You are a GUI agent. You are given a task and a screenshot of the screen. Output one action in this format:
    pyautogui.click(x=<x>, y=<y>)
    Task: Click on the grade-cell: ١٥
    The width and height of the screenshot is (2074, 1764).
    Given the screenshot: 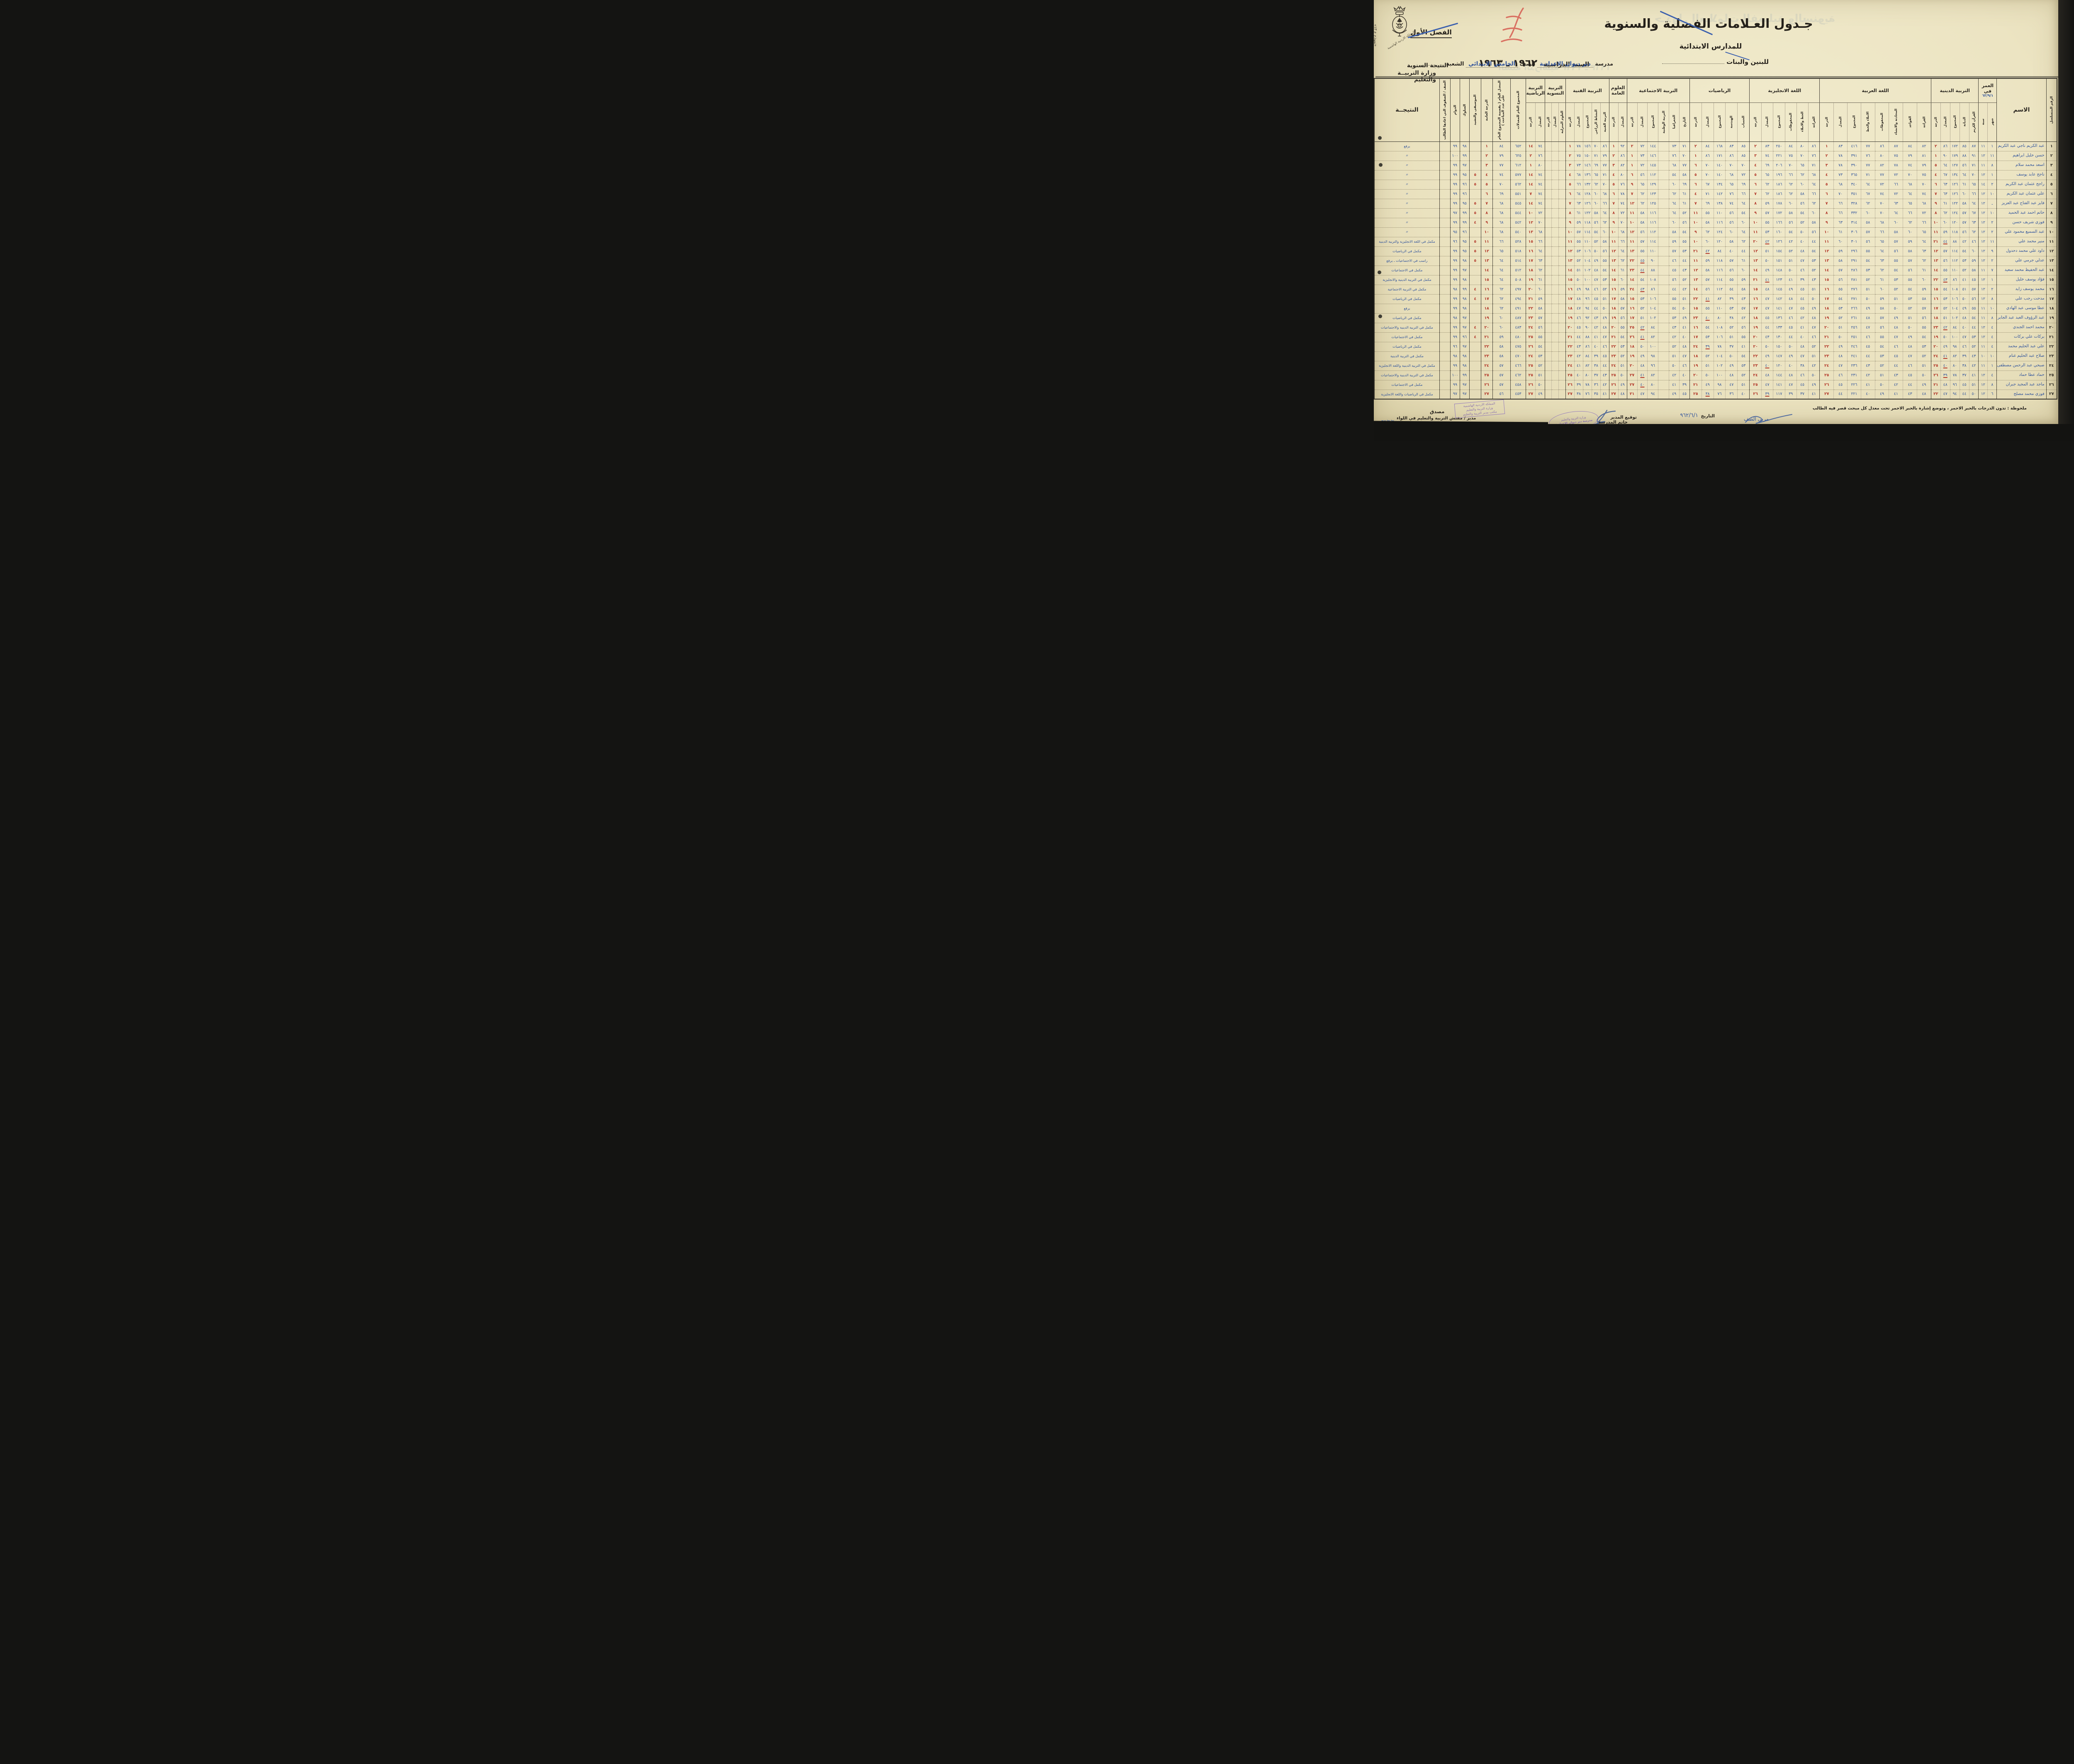 What is the action you would take?
    pyautogui.click(x=1631, y=299)
    